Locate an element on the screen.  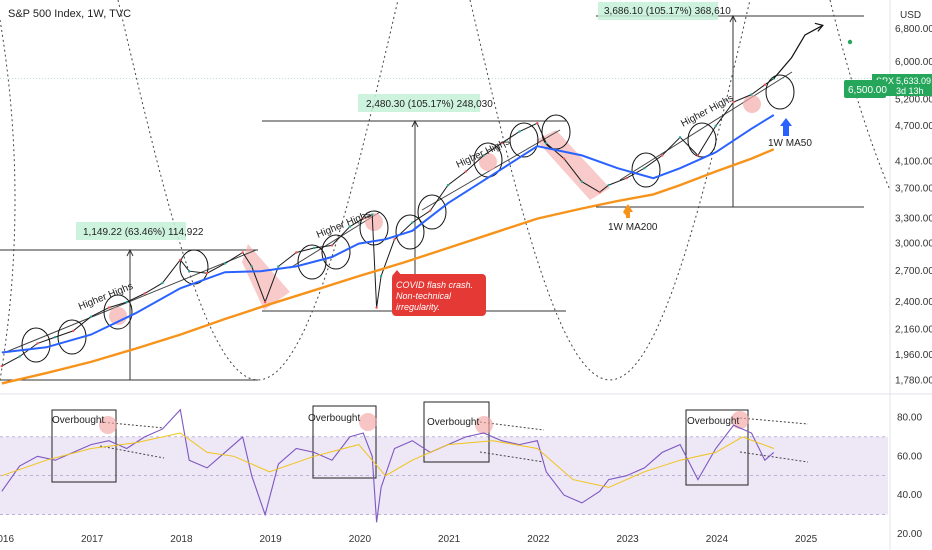
measure-box-2: 2,480.30 (105.17%) 248,030 is located at coordinates (425, 103).